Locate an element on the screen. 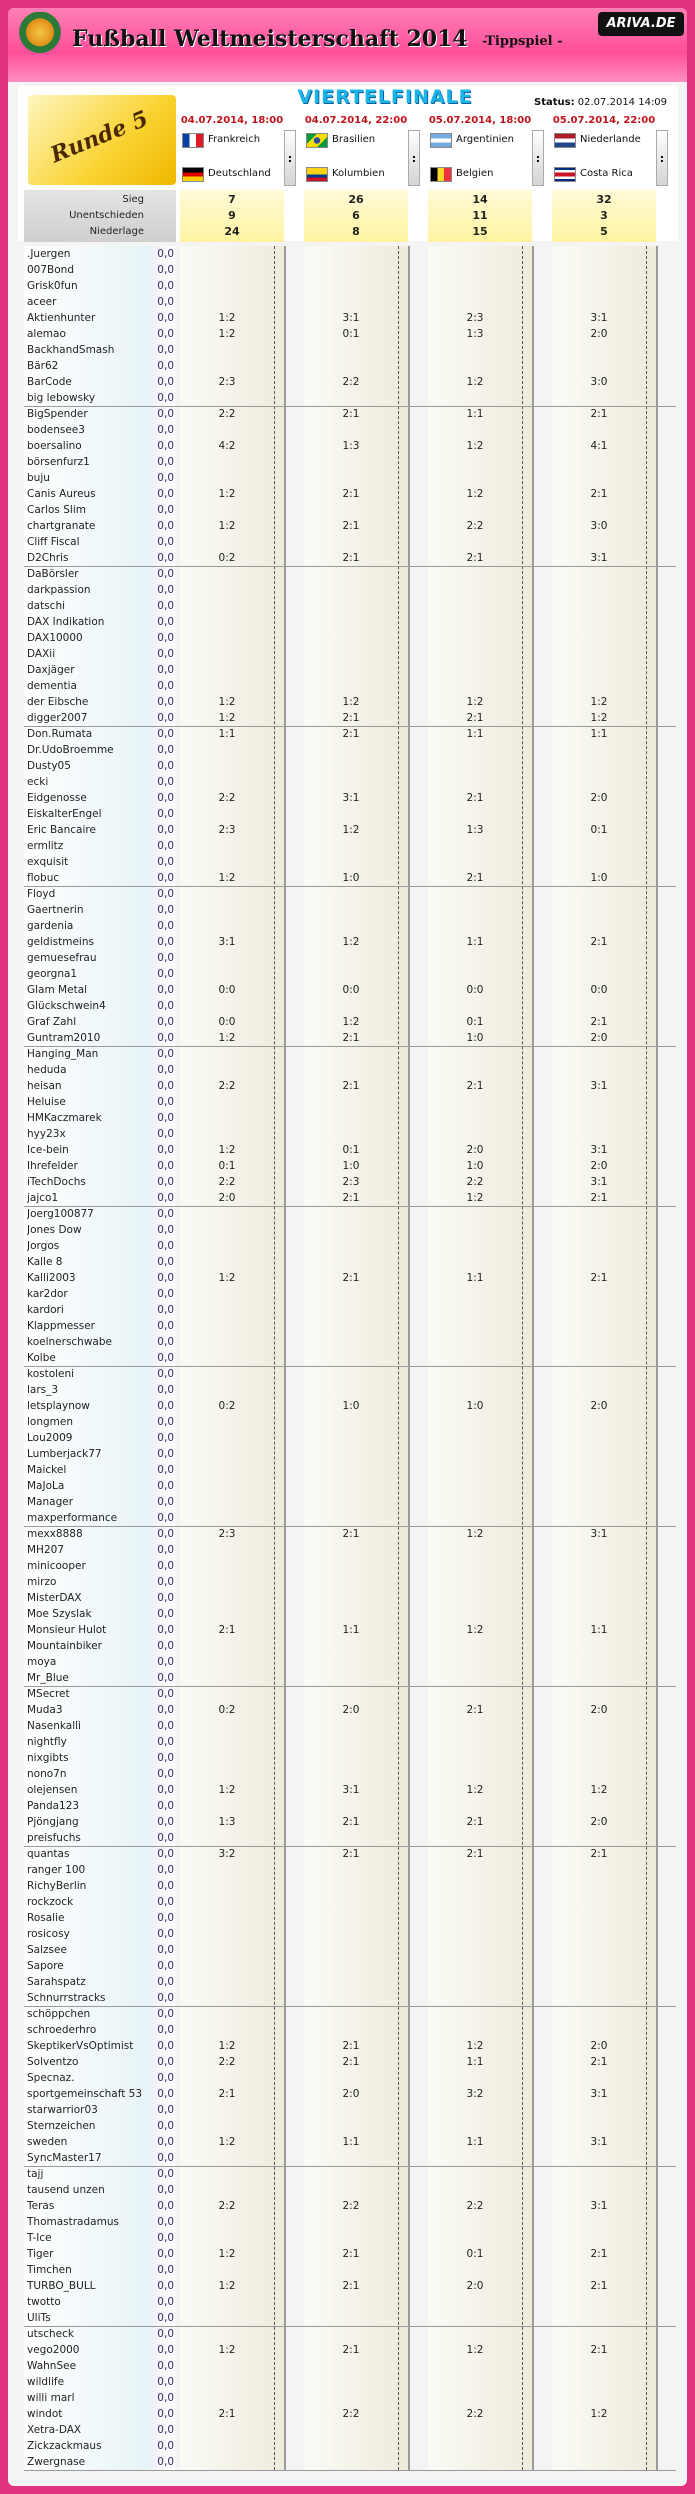 This screenshot has height=2494, width=695. player-name: minicooper is located at coordinates (56, 1566).